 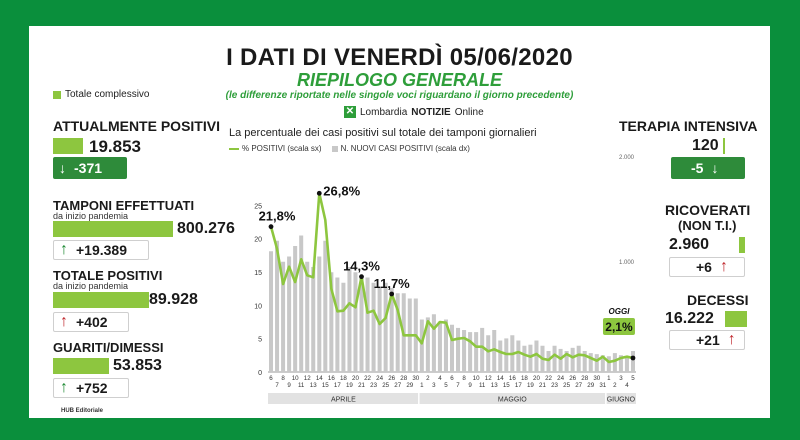 What do you see at coordinates (620, 311) in the screenshot?
I see `annotation-today-tag: OGGI` at bounding box center [620, 311].